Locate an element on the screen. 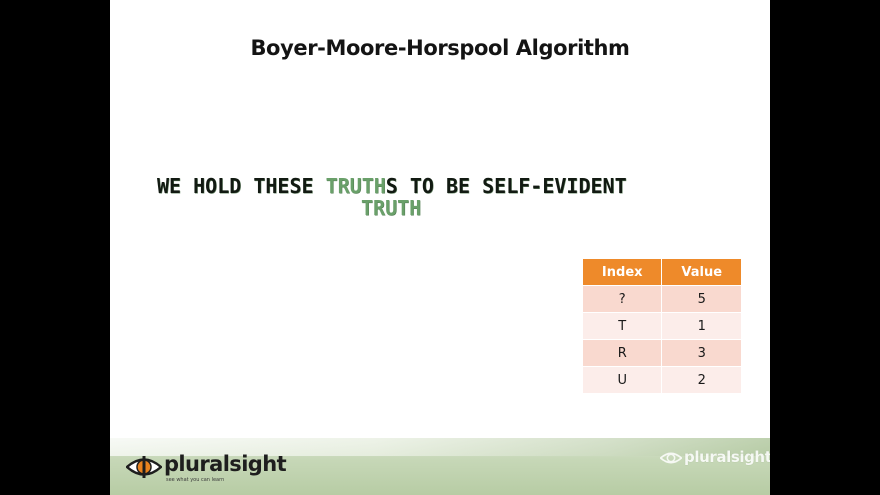  shift-table-row: U 2 is located at coordinates (661, 380).